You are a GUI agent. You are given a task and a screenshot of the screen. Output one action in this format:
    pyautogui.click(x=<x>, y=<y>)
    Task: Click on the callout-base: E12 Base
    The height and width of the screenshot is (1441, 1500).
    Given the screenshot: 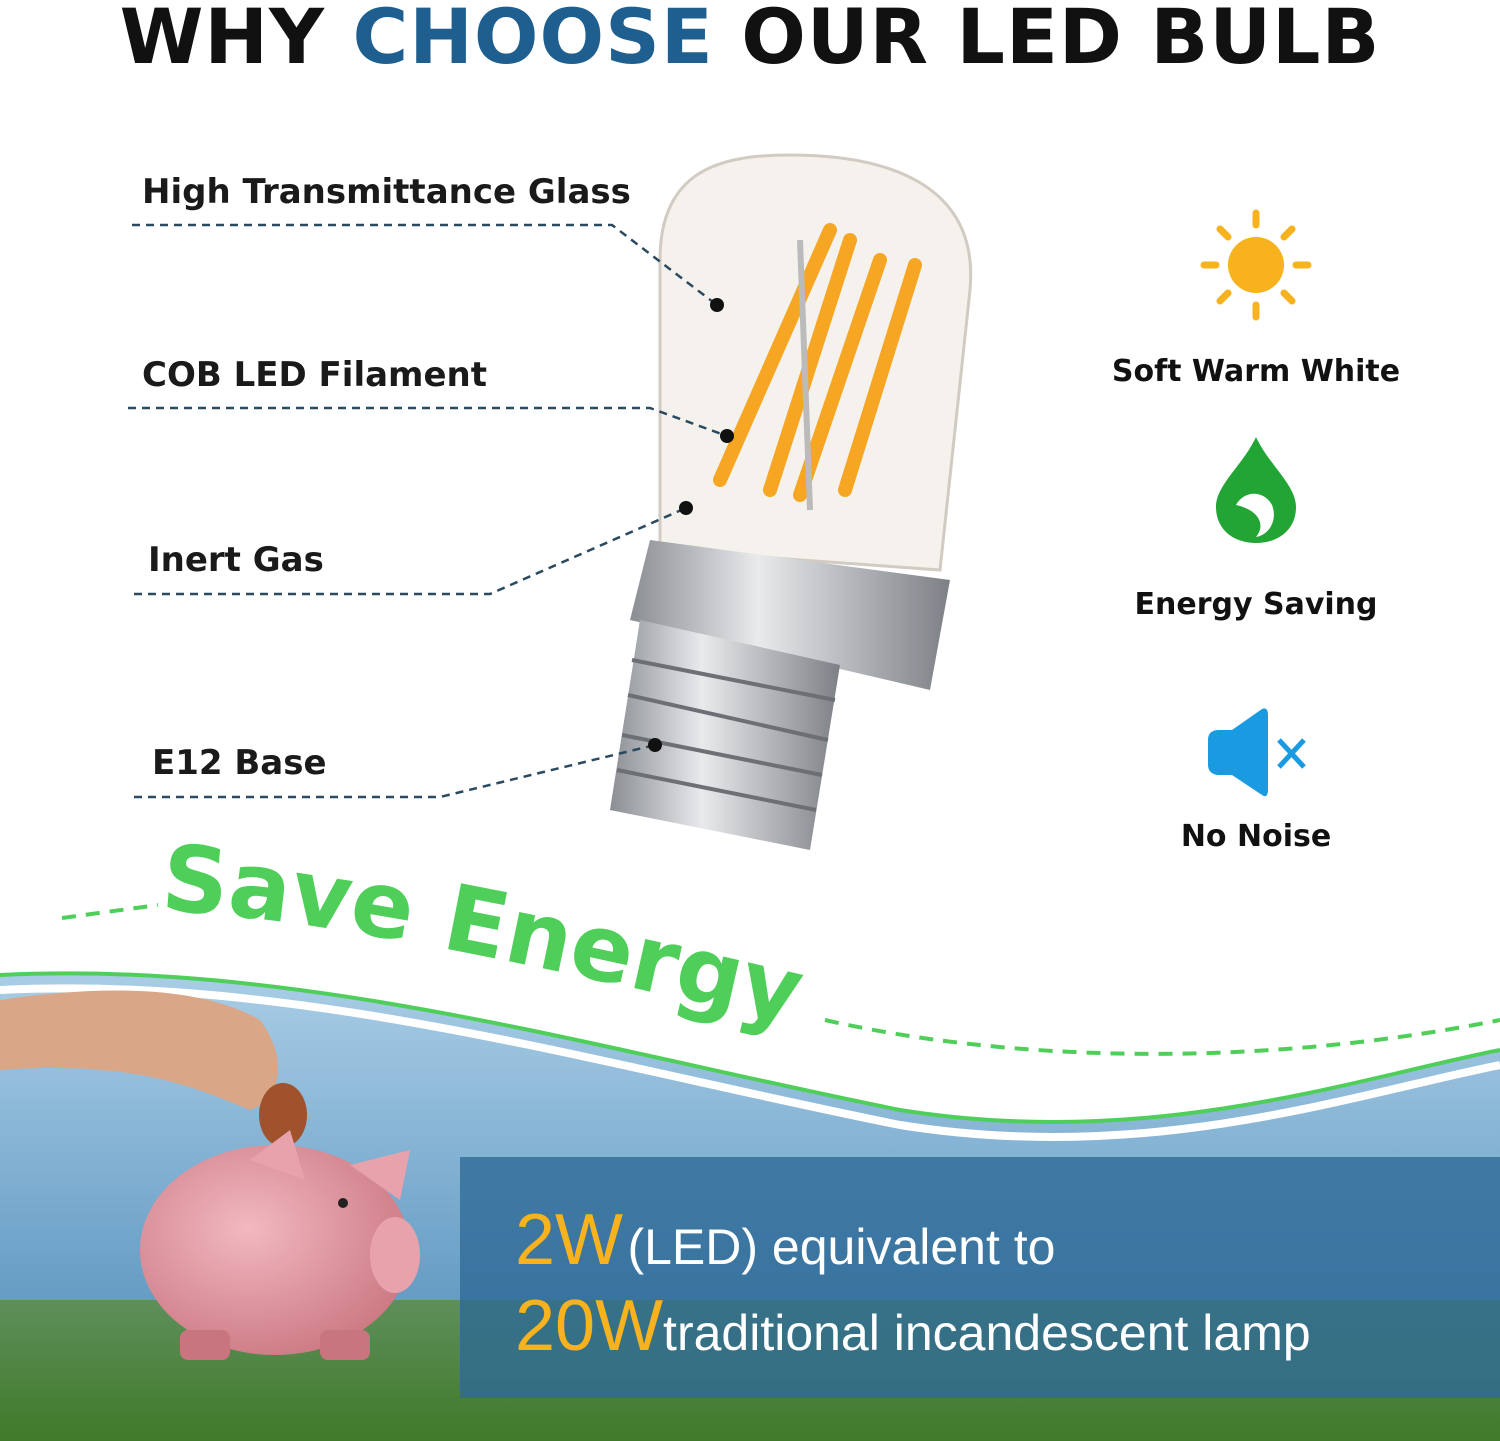 What is the action you would take?
    pyautogui.click(x=239, y=763)
    